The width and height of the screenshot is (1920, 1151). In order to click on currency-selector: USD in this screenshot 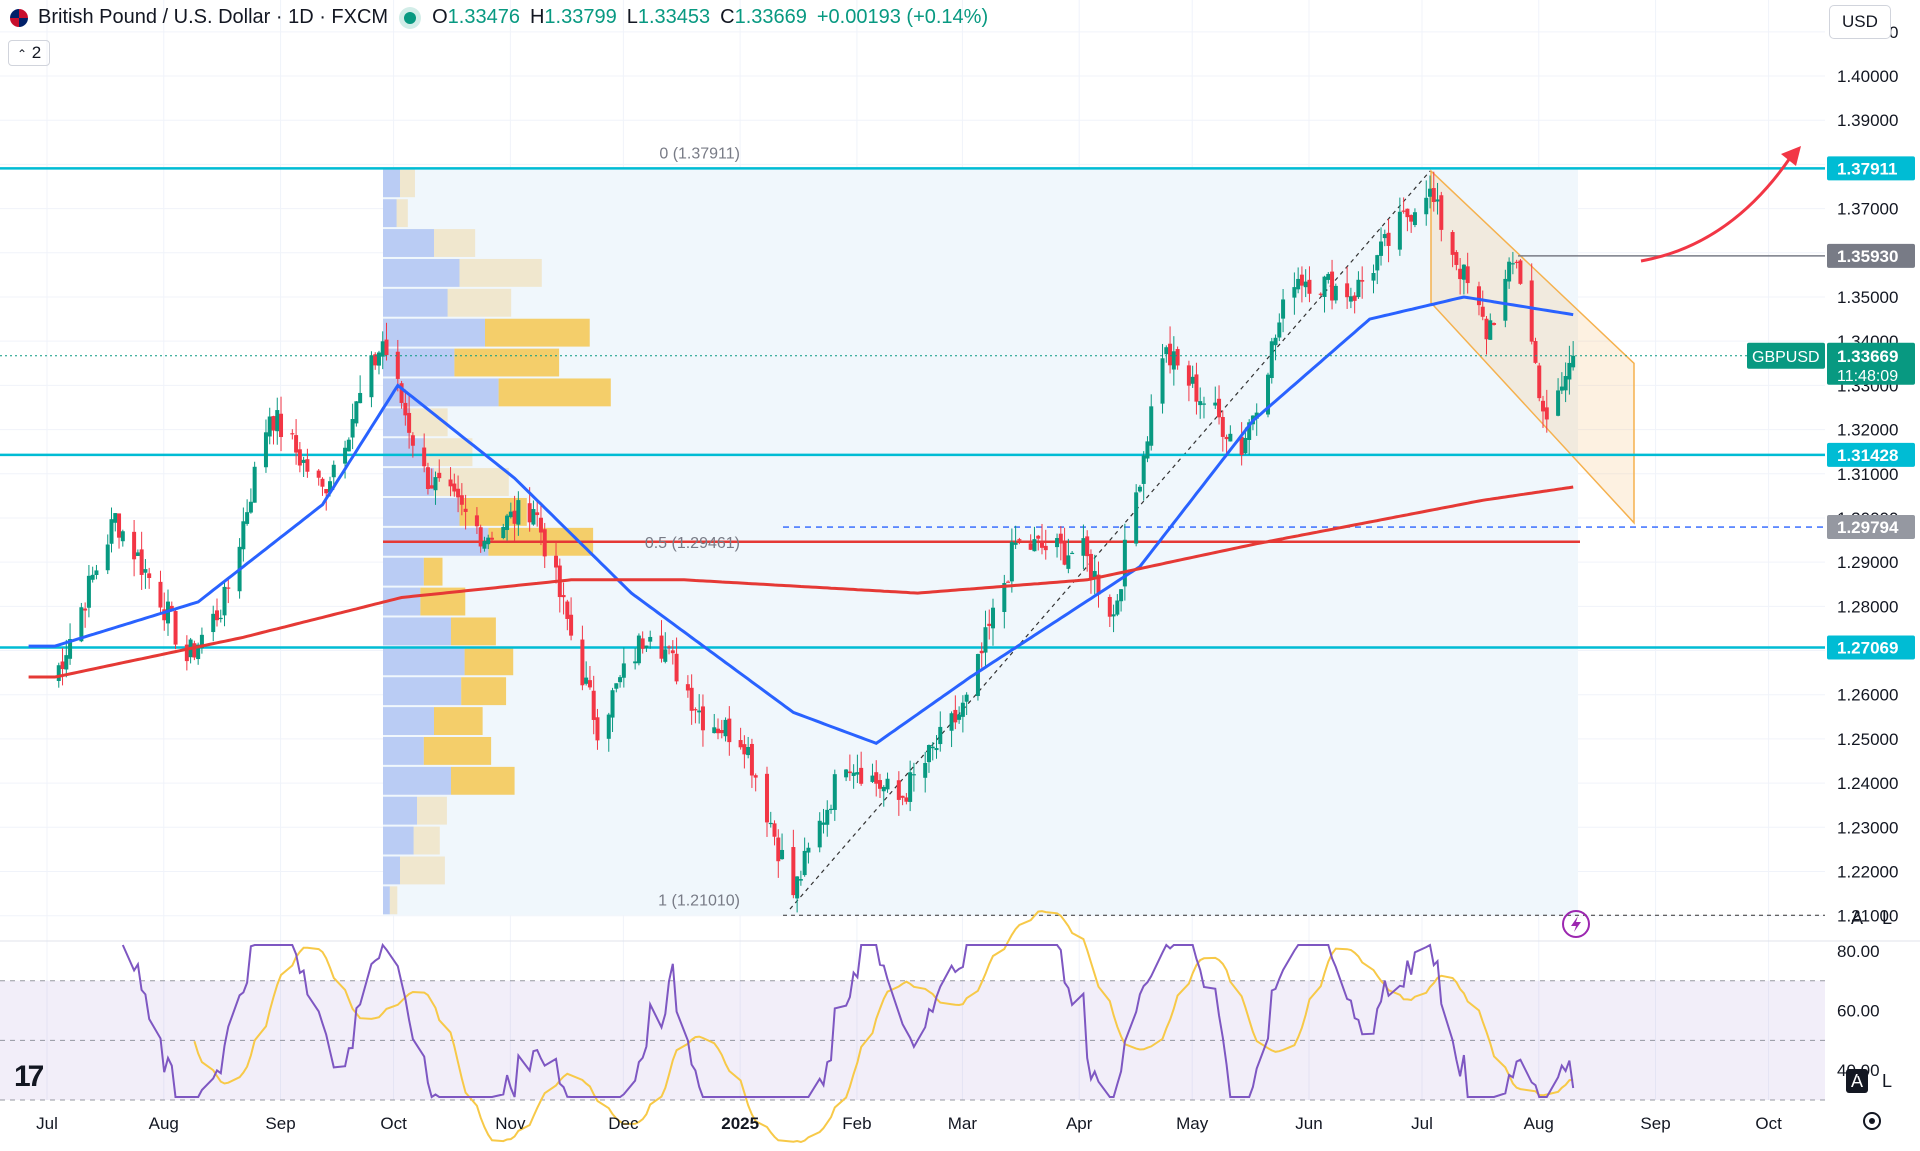, I will do `click(1860, 22)`.